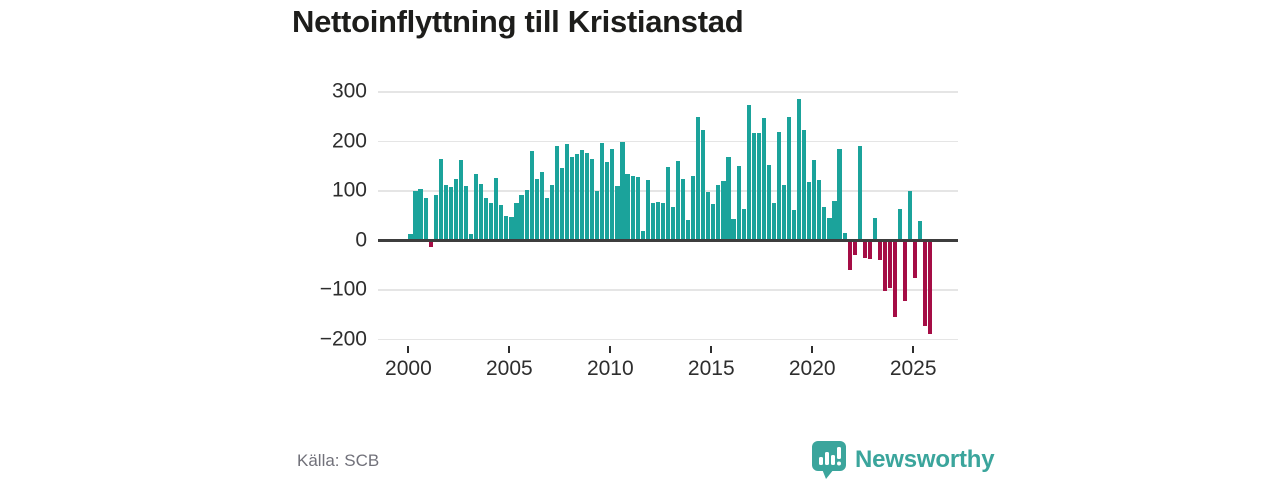 The image size is (1280, 480). I want to click on bar-2003Q4, so click(486, 219).